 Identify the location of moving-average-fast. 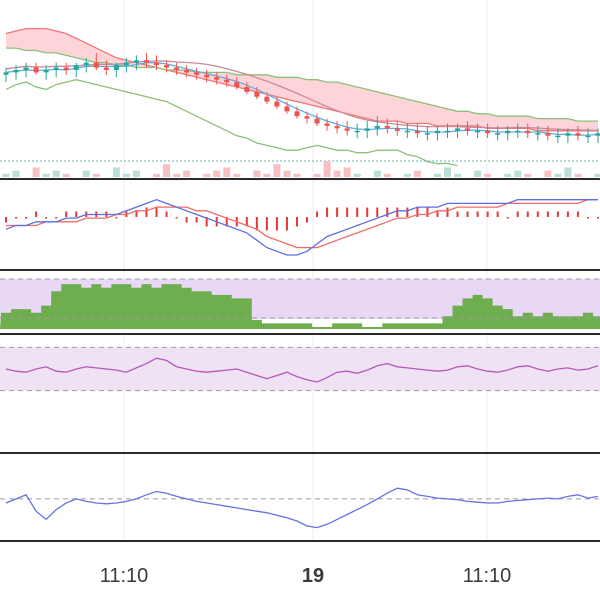
(302, 99).